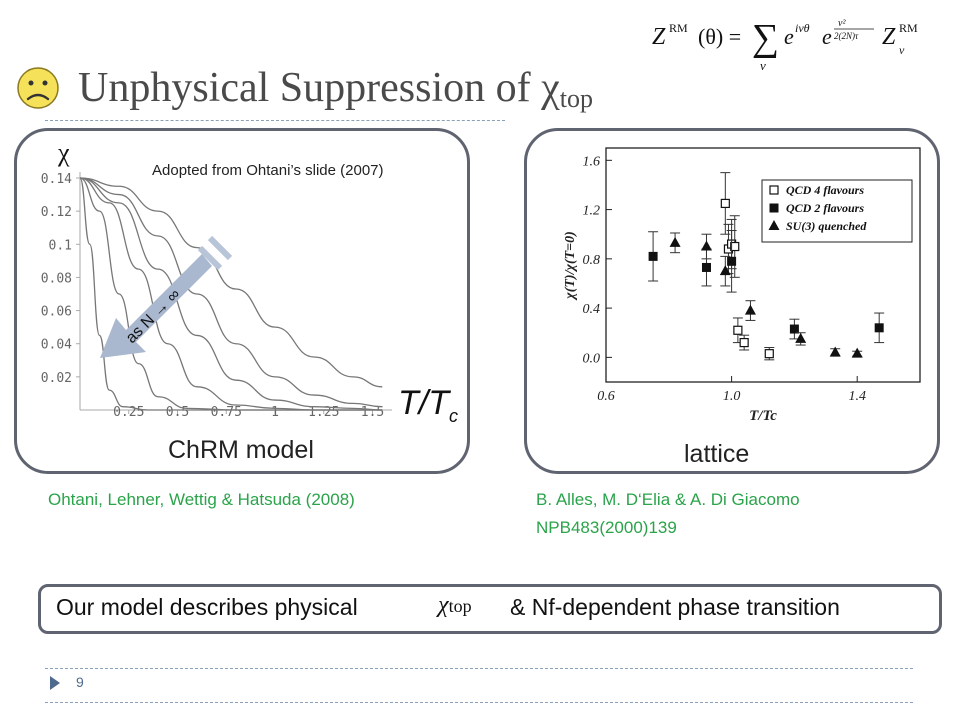  What do you see at coordinates (592, 309) in the screenshot?
I see `y-tick-label: 0.4` at bounding box center [592, 309].